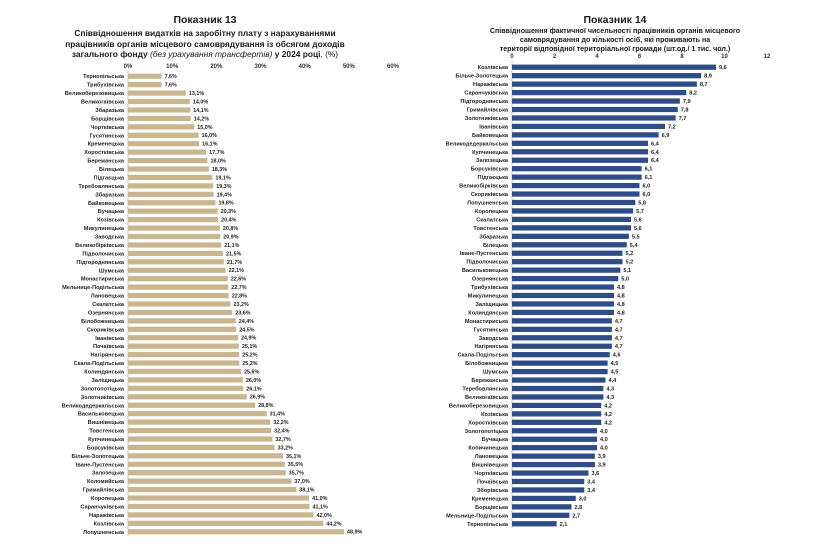 This screenshot has height=556, width=820. Describe the element at coordinates (693, 94) in the screenshot. I see `data-label: 8,2` at that location.